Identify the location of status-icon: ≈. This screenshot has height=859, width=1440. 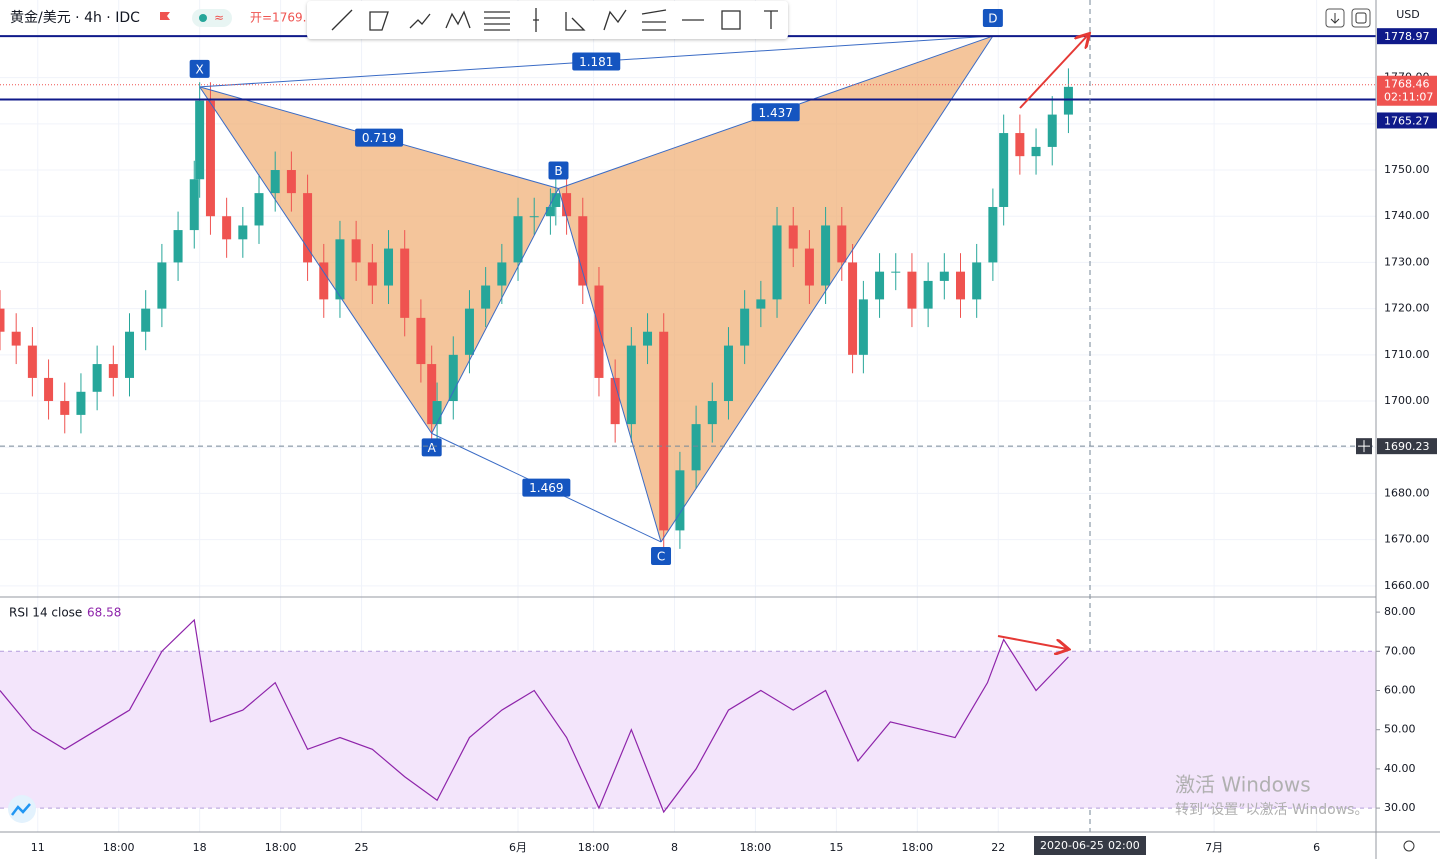
(219, 18).